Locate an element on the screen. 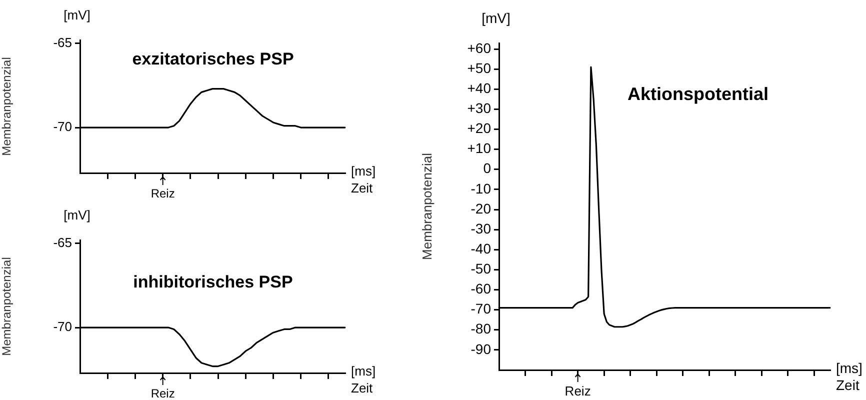  y-tick-label: -50 is located at coordinates (481, 268).